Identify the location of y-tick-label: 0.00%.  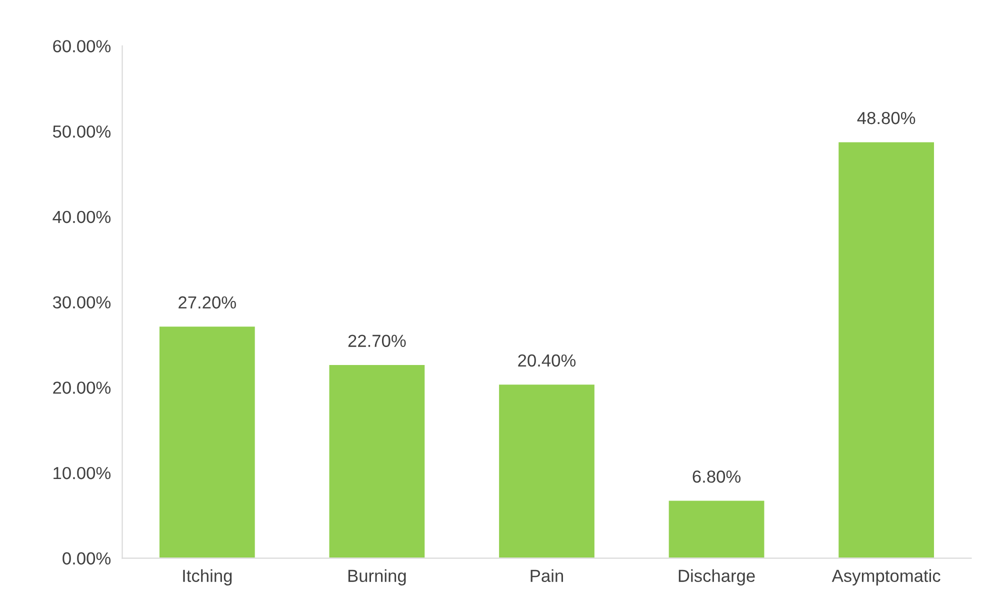
(86, 558).